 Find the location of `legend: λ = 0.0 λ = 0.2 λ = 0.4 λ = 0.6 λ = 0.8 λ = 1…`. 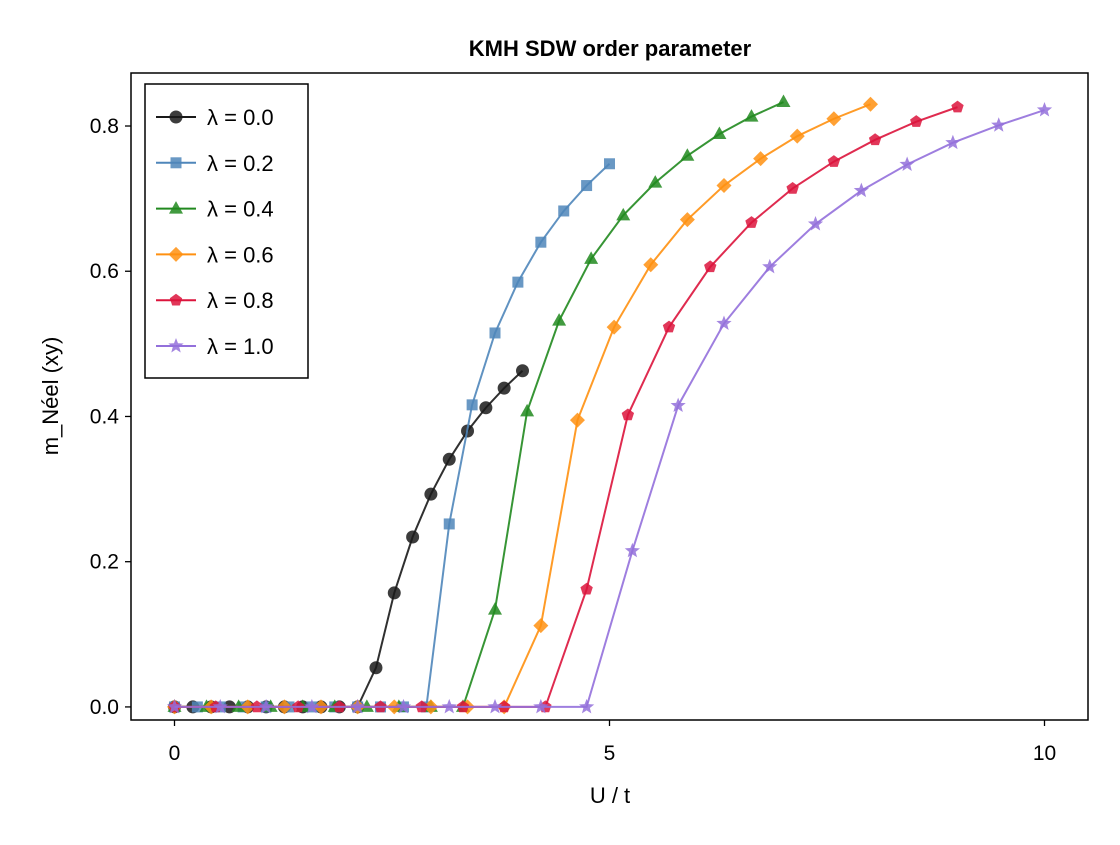

legend: λ = 0.0 λ = 0.2 λ = 0.4 λ = 0.6 λ = 0.8 λ = 1… is located at coordinates (226, 231).